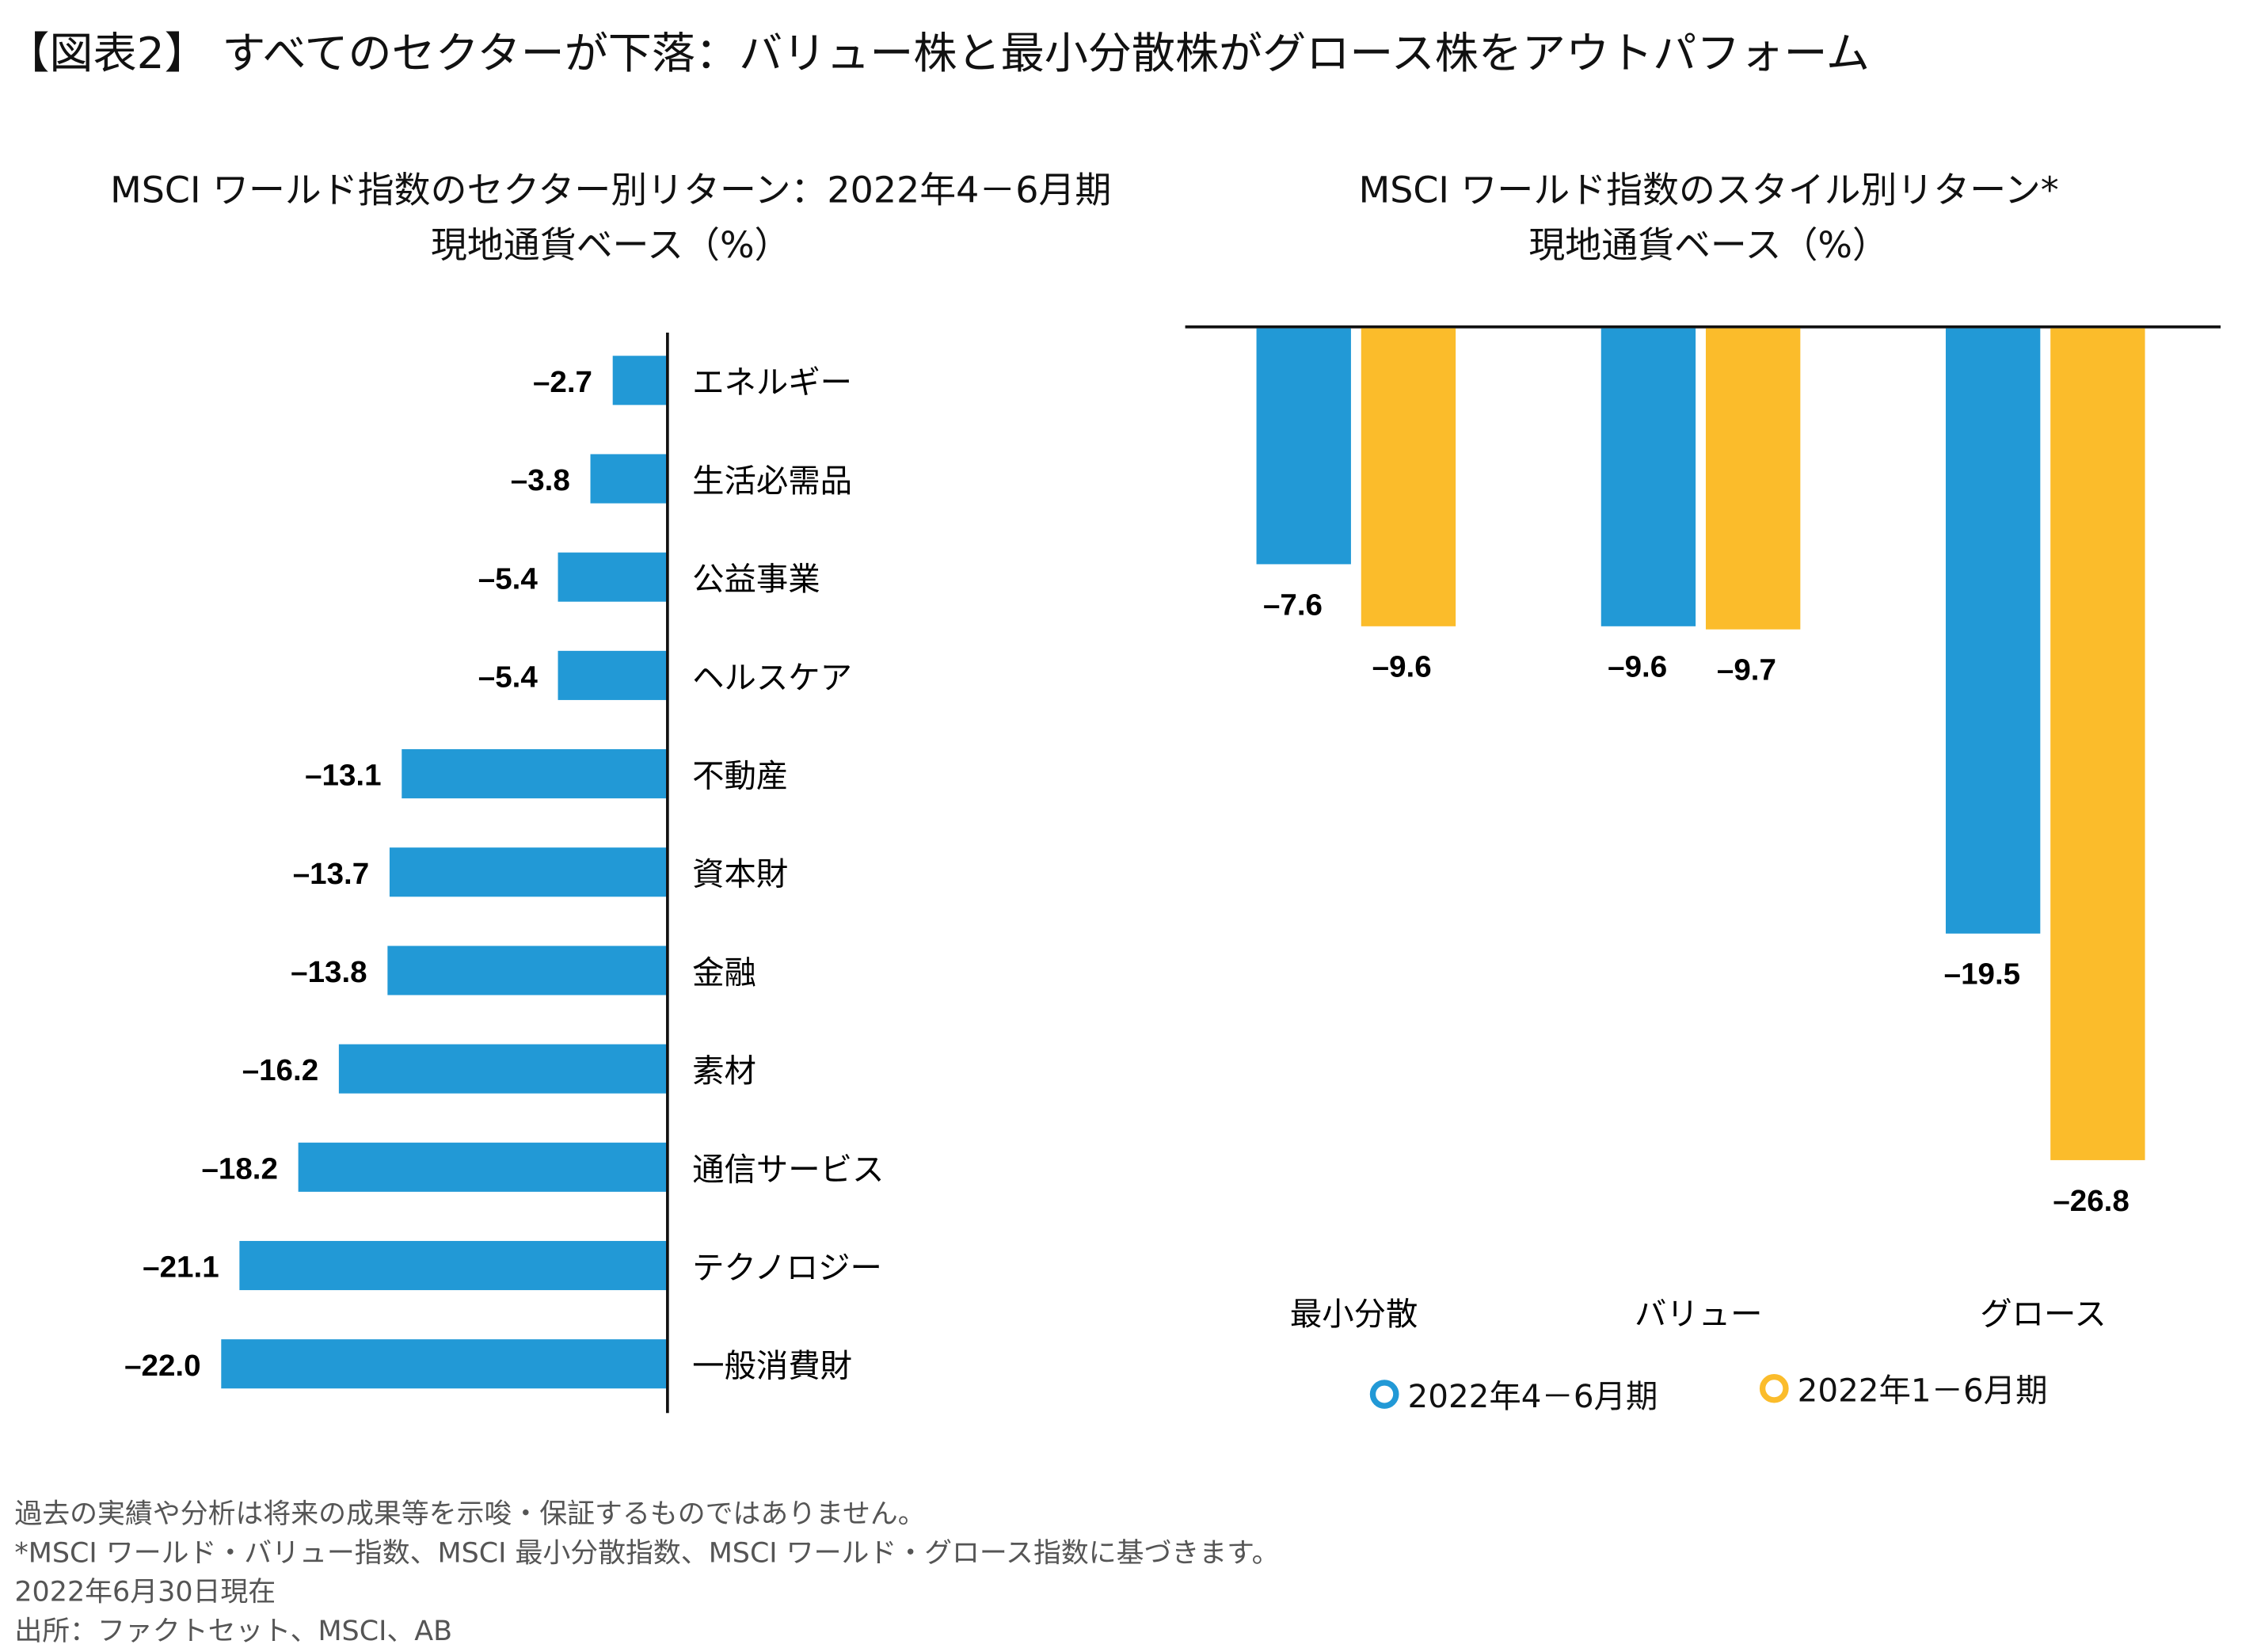 This screenshot has width=2257, height=1652. What do you see at coordinates (1384, 1394) in the screenshot?
I see `legend-marker-q2` at bounding box center [1384, 1394].